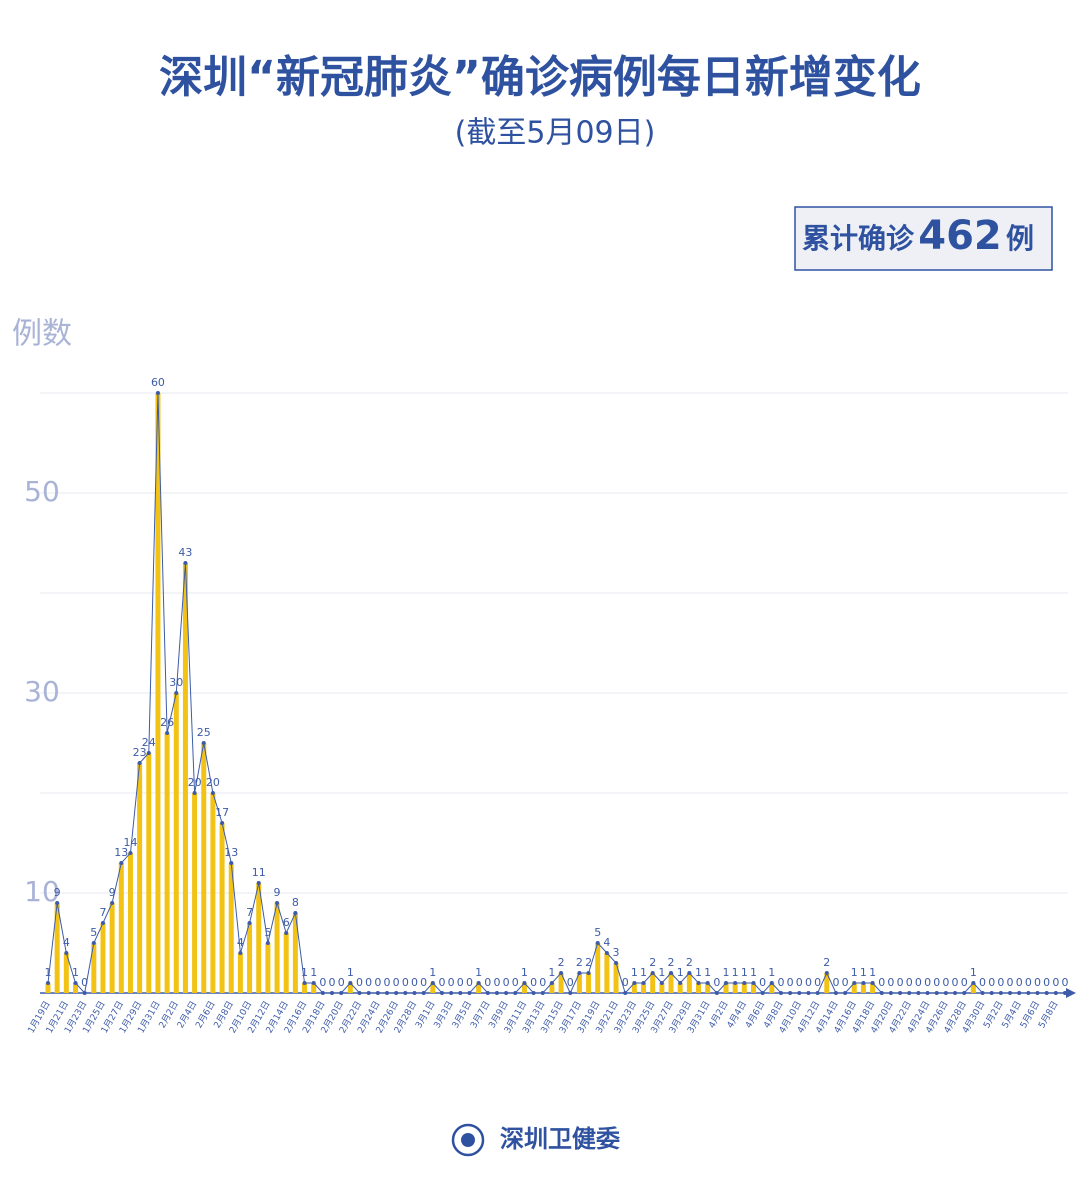 The height and width of the screenshot is (1184, 1080). What do you see at coordinates (1071, 993) in the screenshot?
I see `axis-arrow` at bounding box center [1071, 993].